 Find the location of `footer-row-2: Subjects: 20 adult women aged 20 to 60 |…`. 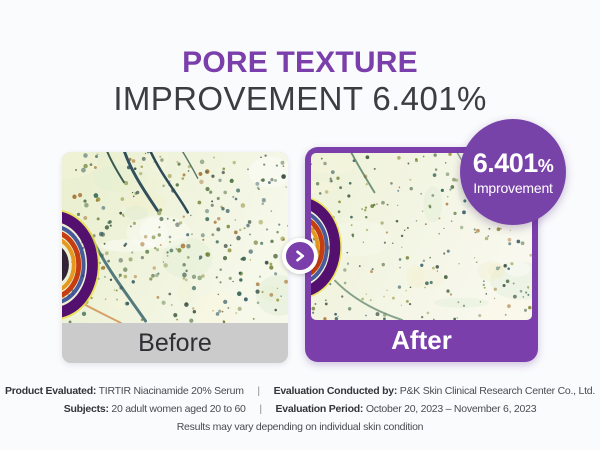

footer-row-2: Subjects: 20 adult women aged 20 to 60 |… is located at coordinates (300, 409).